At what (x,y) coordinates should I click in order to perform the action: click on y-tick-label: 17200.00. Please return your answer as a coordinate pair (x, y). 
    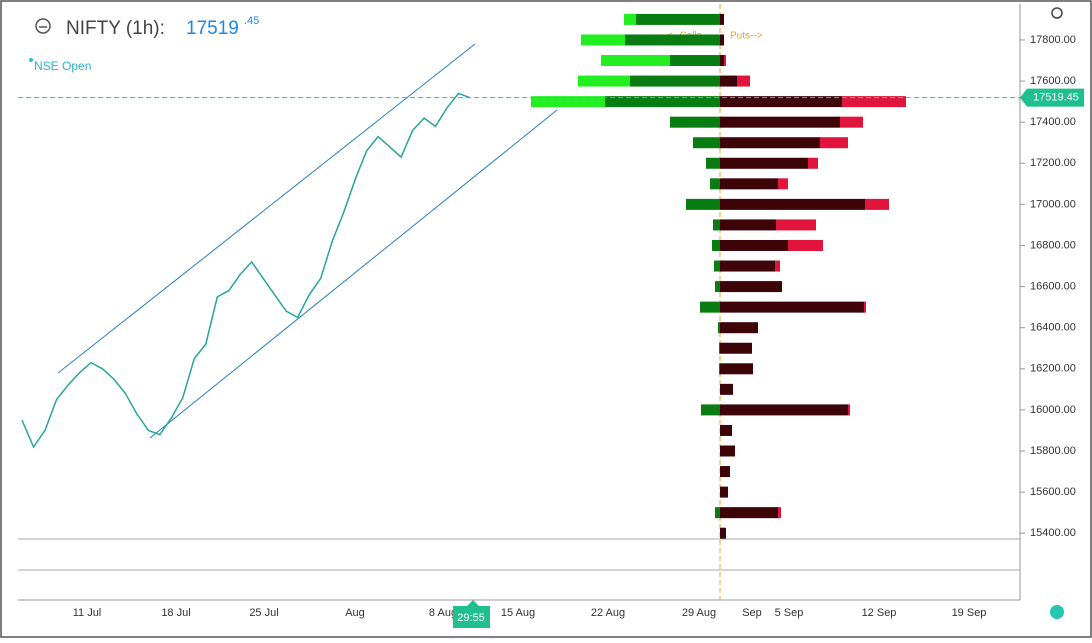
    Looking at the image, I should click on (1053, 163).